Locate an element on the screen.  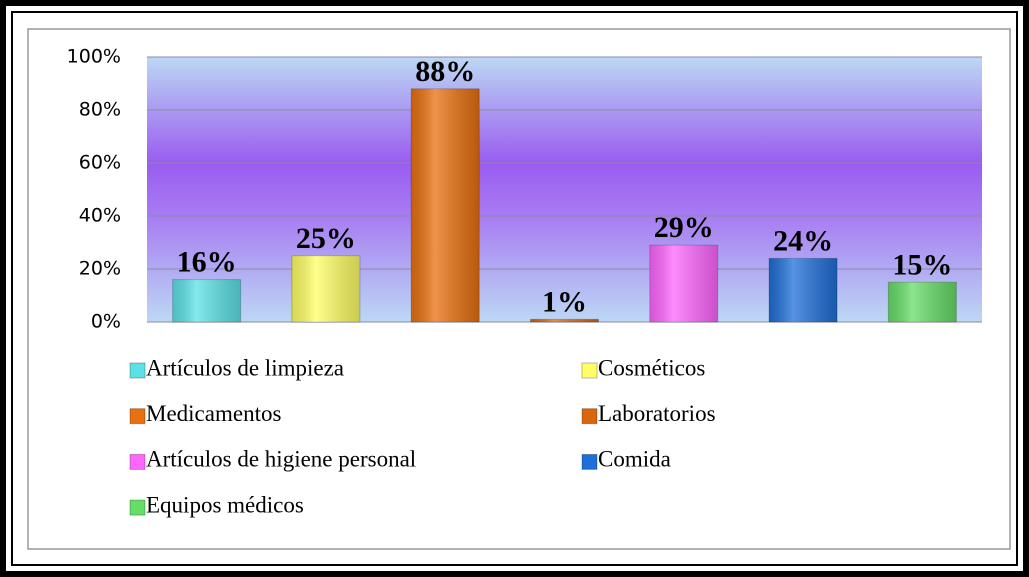
legend-label: Artículos de higiene personal is located at coordinates (281, 459).